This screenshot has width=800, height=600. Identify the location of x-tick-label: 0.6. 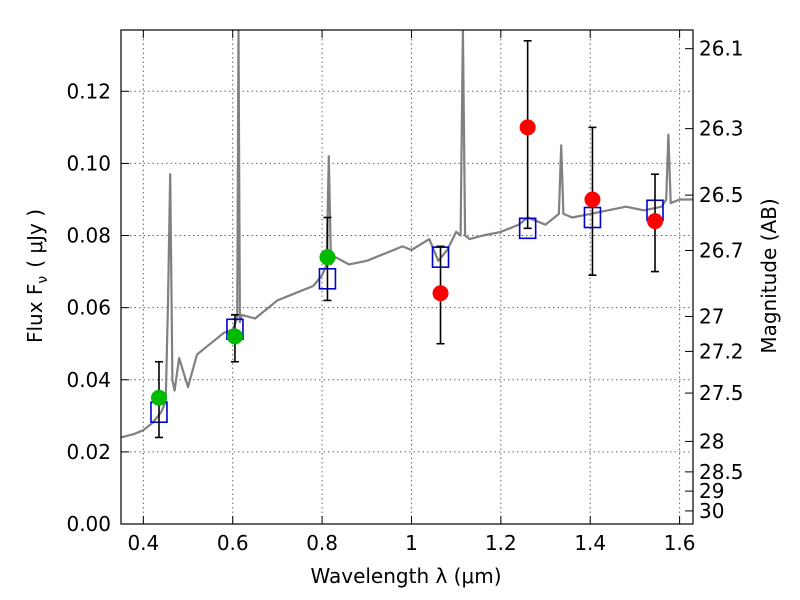
(233, 543).